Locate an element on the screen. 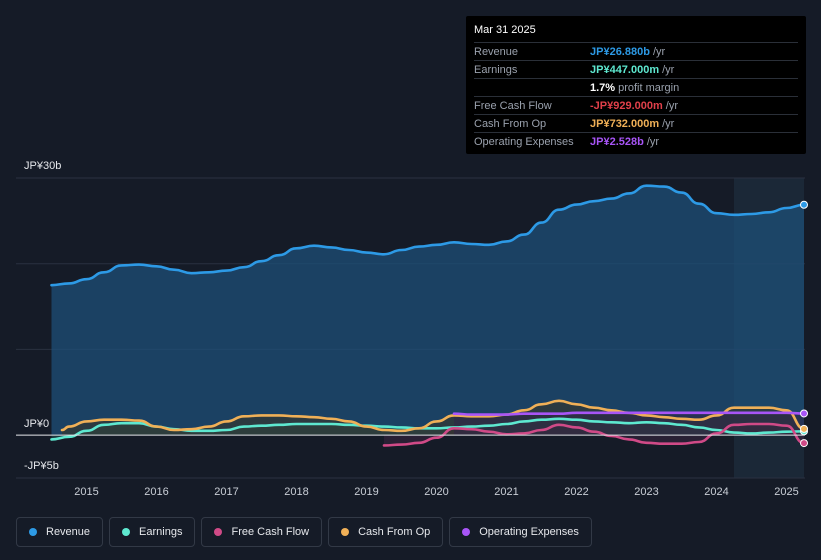  x-tick-label: 2019 is located at coordinates (366, 492).